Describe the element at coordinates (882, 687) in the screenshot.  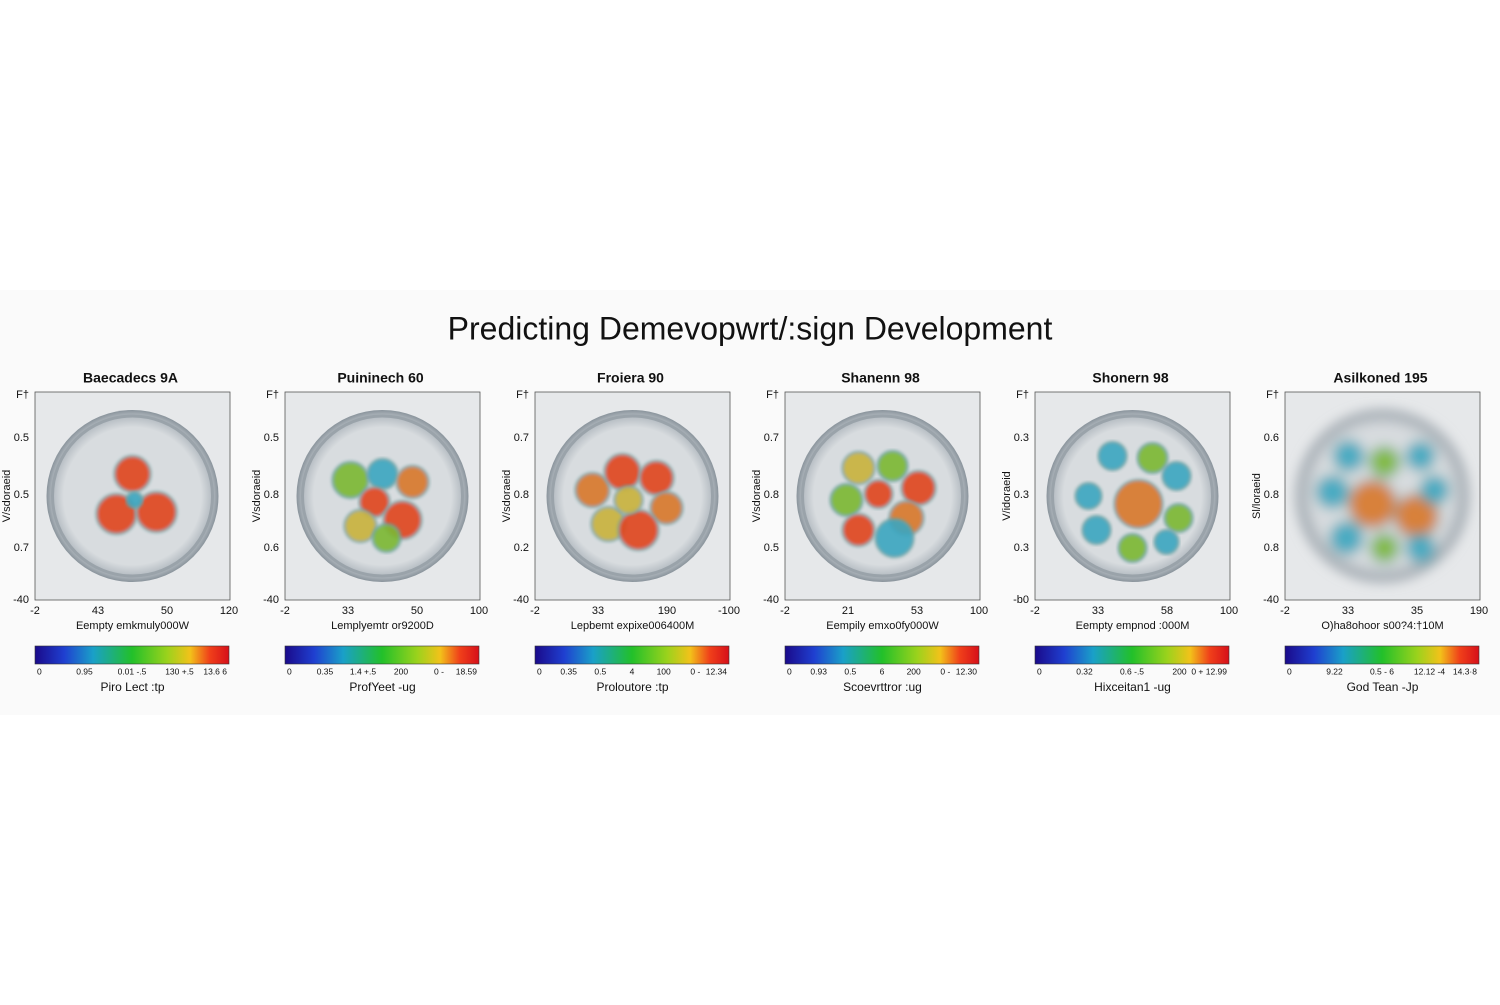
I see `panel-caption: Scoevrttror :ug` at that location.